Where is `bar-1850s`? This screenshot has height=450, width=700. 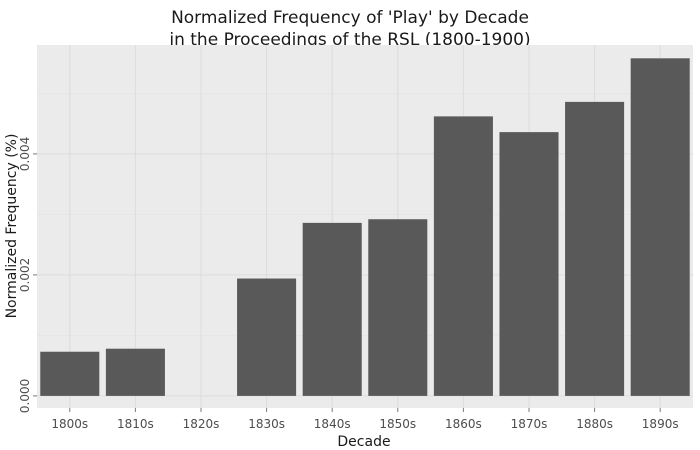
bar-1850s is located at coordinates (398, 307).